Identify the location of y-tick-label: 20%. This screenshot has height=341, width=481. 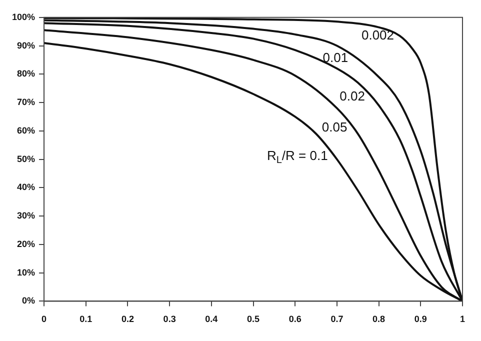
(26, 243).